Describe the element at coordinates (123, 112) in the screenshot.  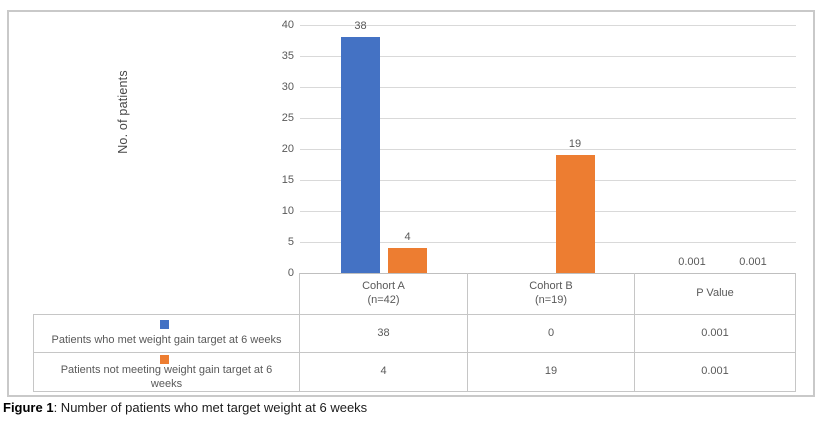
I see `y-axis-title: No. of patients` at that location.